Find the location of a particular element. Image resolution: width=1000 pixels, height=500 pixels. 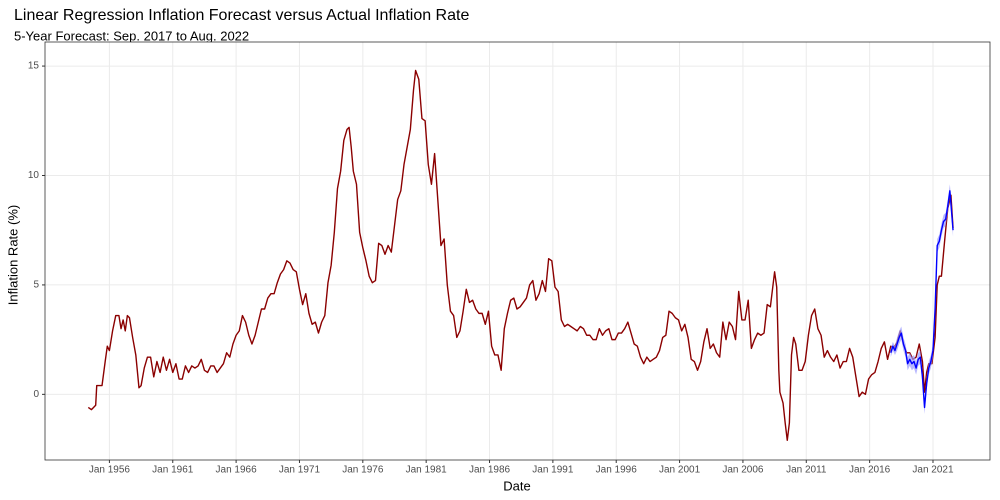

y-axis-title: Inflation Rate (%) is located at coordinates (12, 255).